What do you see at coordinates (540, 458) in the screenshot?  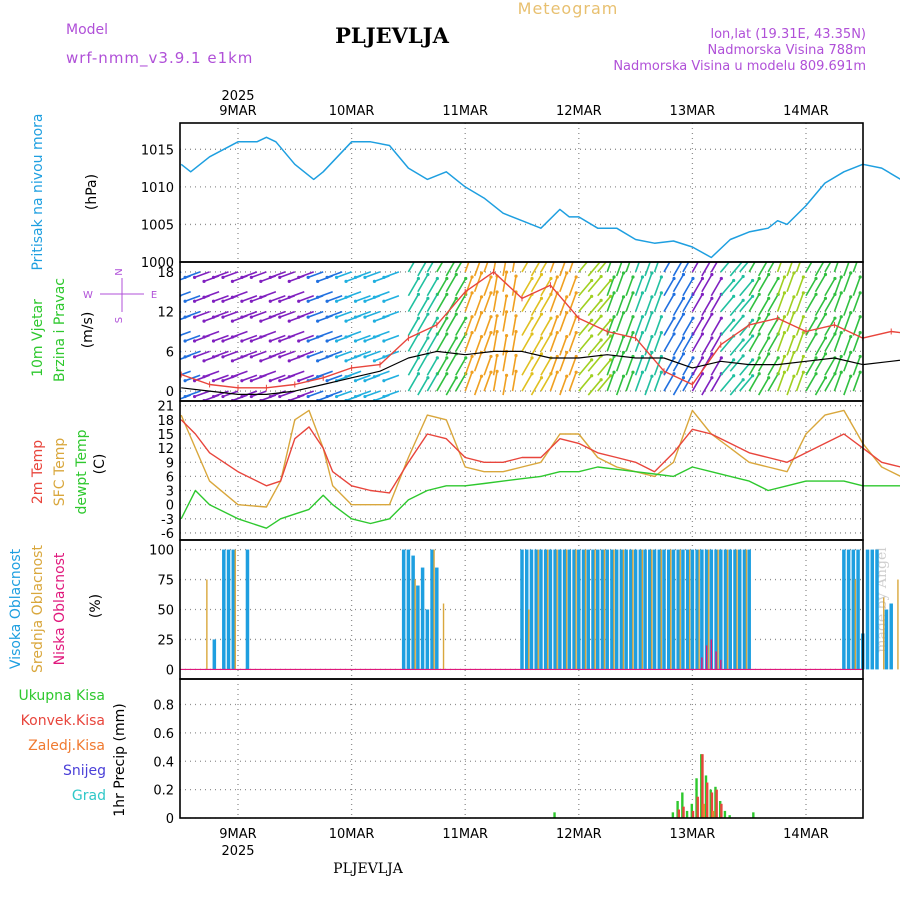 I see `sfc-temp-line` at bounding box center [540, 458].